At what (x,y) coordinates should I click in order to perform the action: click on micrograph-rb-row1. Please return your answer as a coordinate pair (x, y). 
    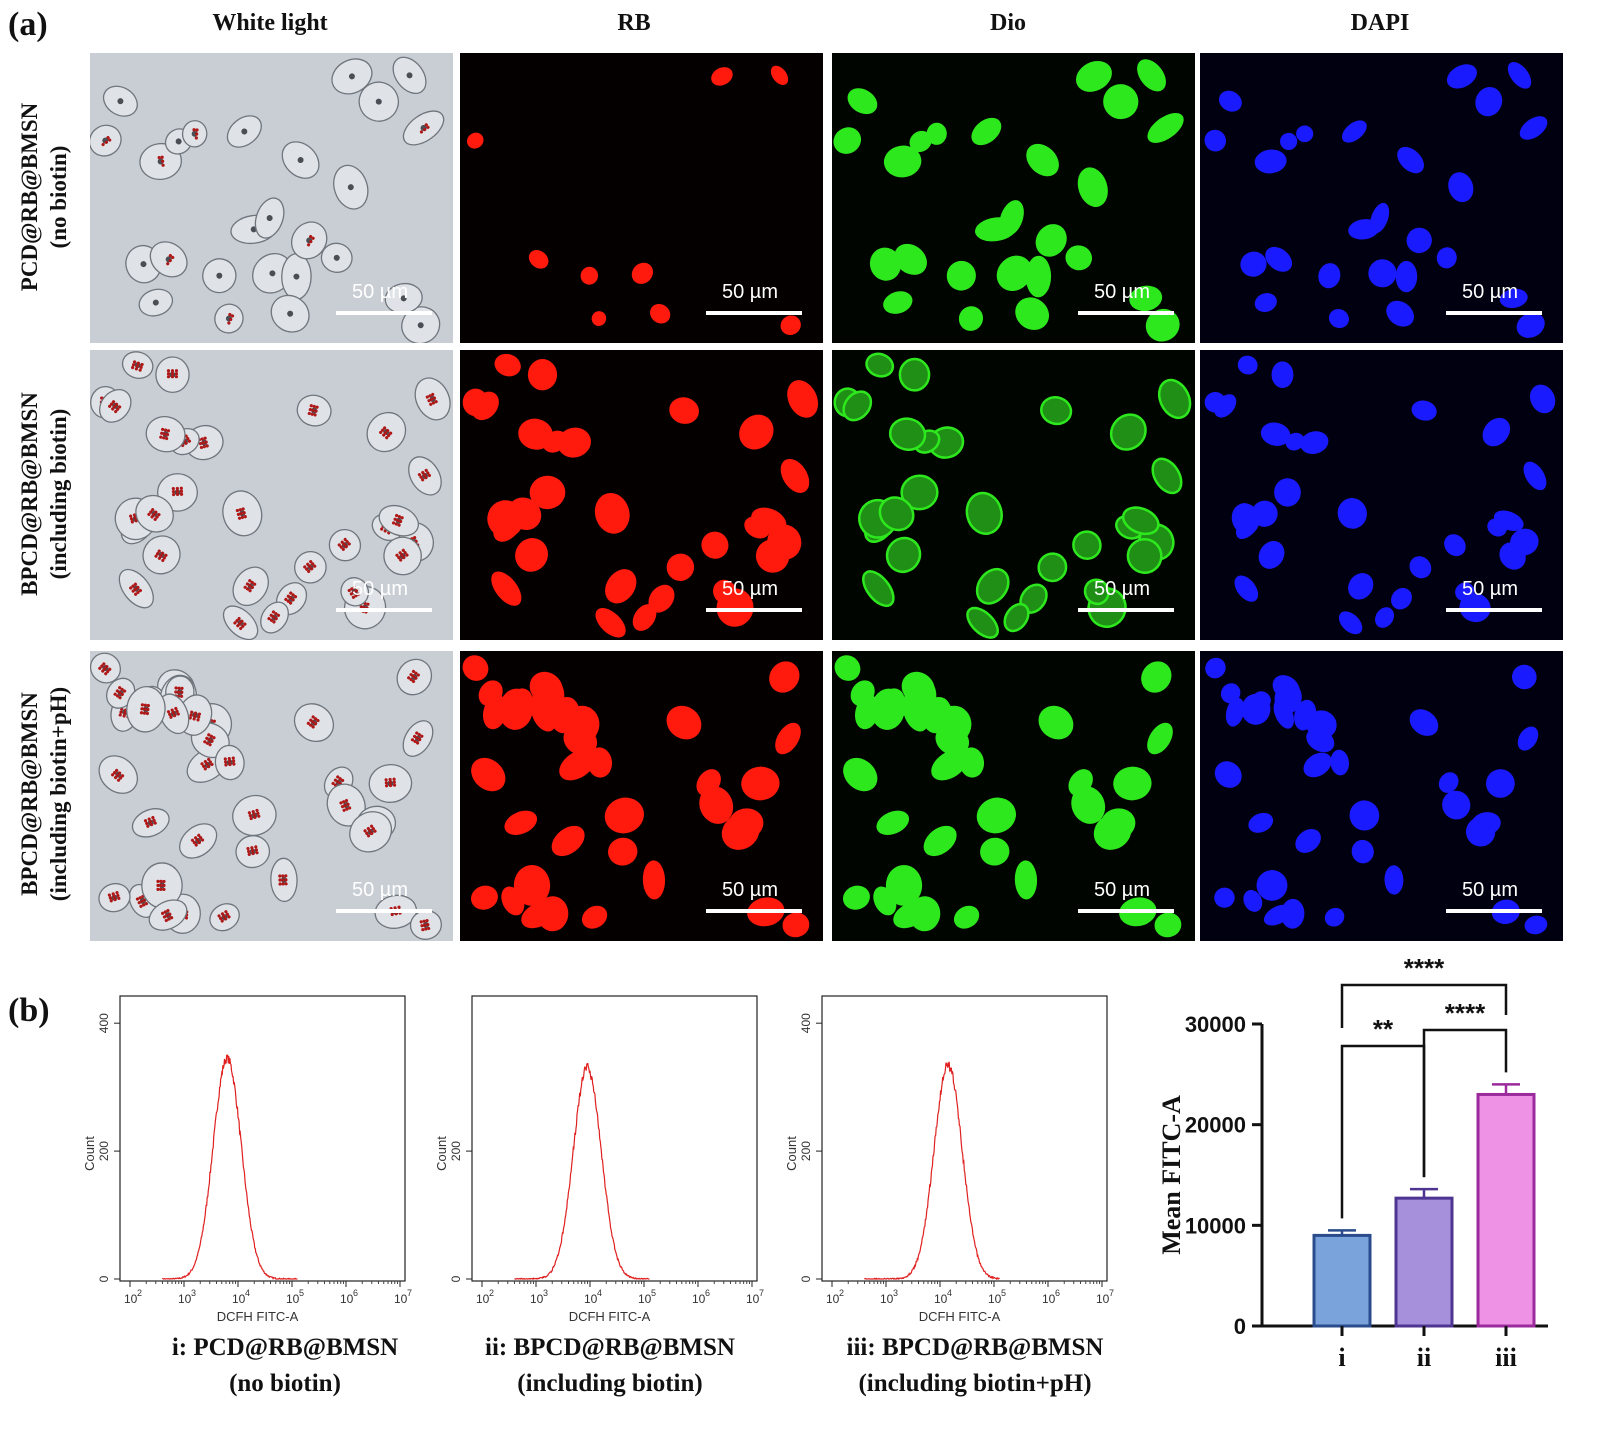
    Looking at the image, I should click on (641, 198).